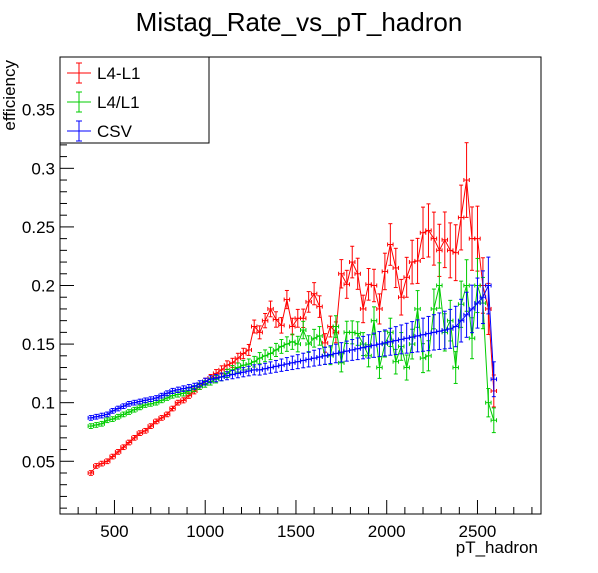 The height and width of the screenshot is (573, 598). Describe the element at coordinates (38, 110) in the screenshot. I see `y-tick-label: 0.35` at that location.